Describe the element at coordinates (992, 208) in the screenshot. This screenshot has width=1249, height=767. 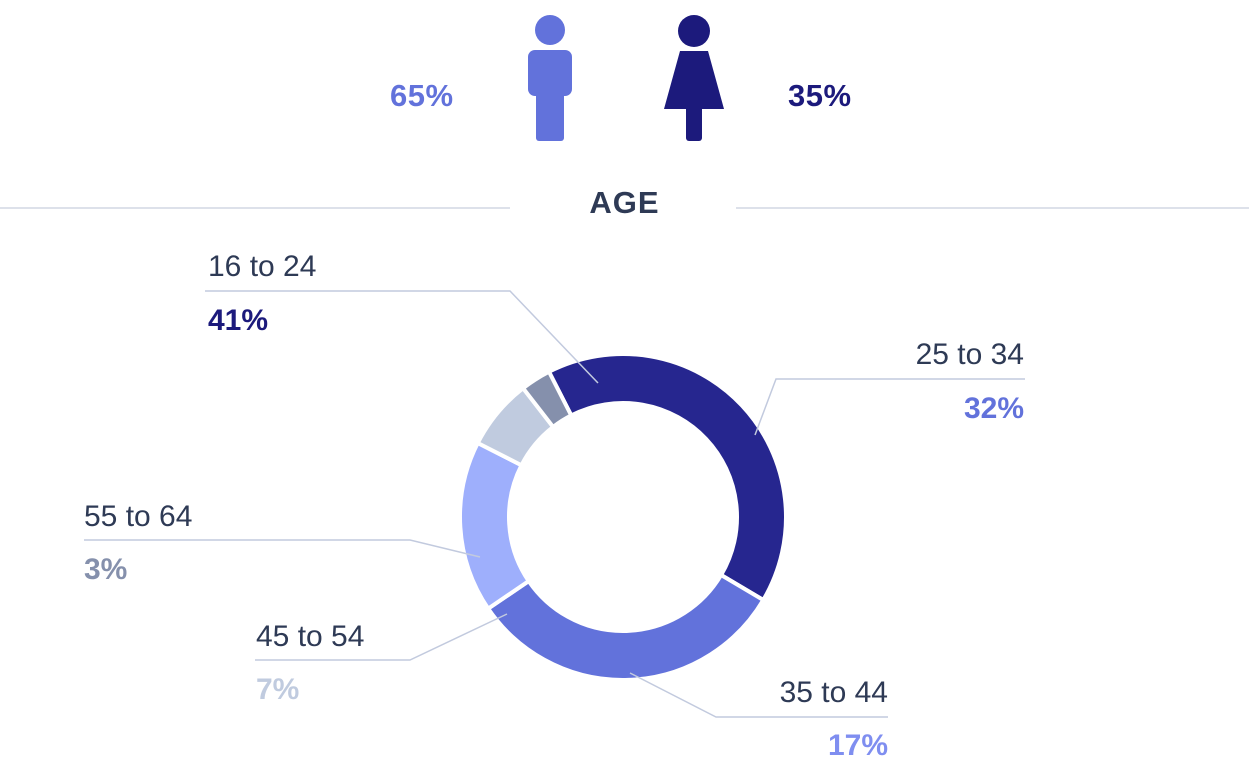
I see `divider-right` at that location.